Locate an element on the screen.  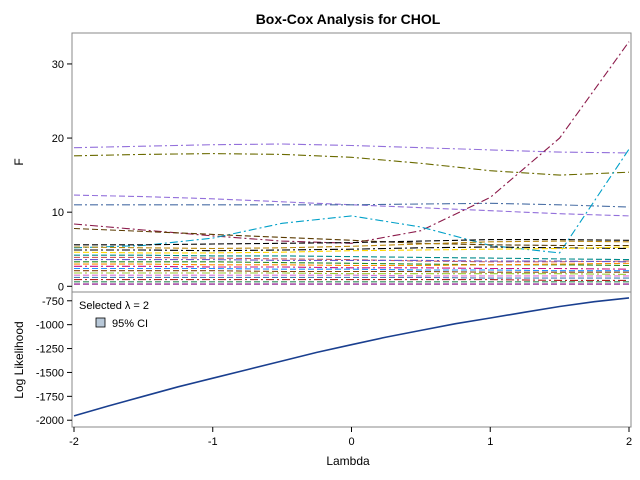
selected-lambda-text: Selected λ = 2 is located at coordinates (114, 306).